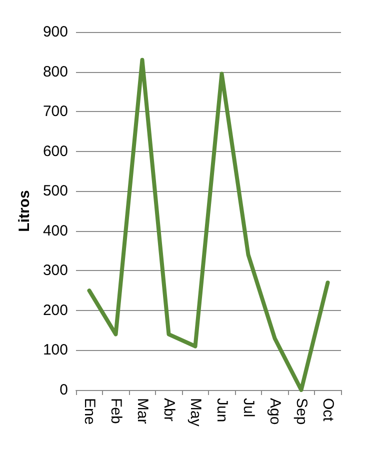 This screenshot has width=375, height=452. What do you see at coordinates (55, 71) in the screenshot?
I see `y-tick-label: 800` at bounding box center [55, 71].